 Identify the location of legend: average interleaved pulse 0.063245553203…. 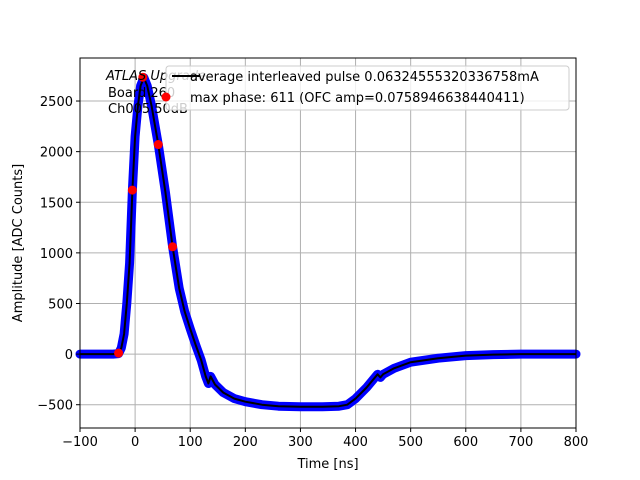
(365, 88).